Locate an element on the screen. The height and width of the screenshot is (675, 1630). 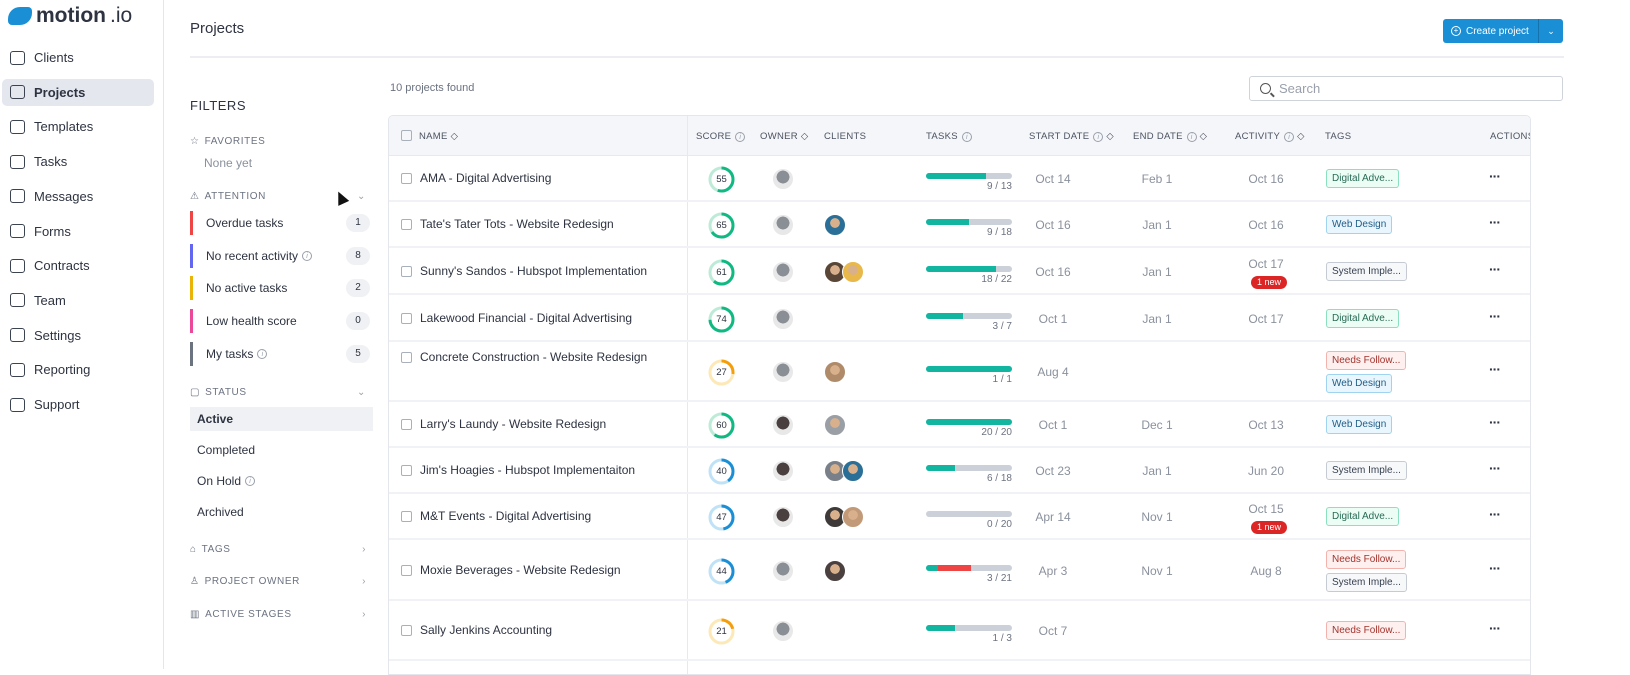
project-name: Tate's Tater Tots - Website Redesign is located at coordinates (517, 224).